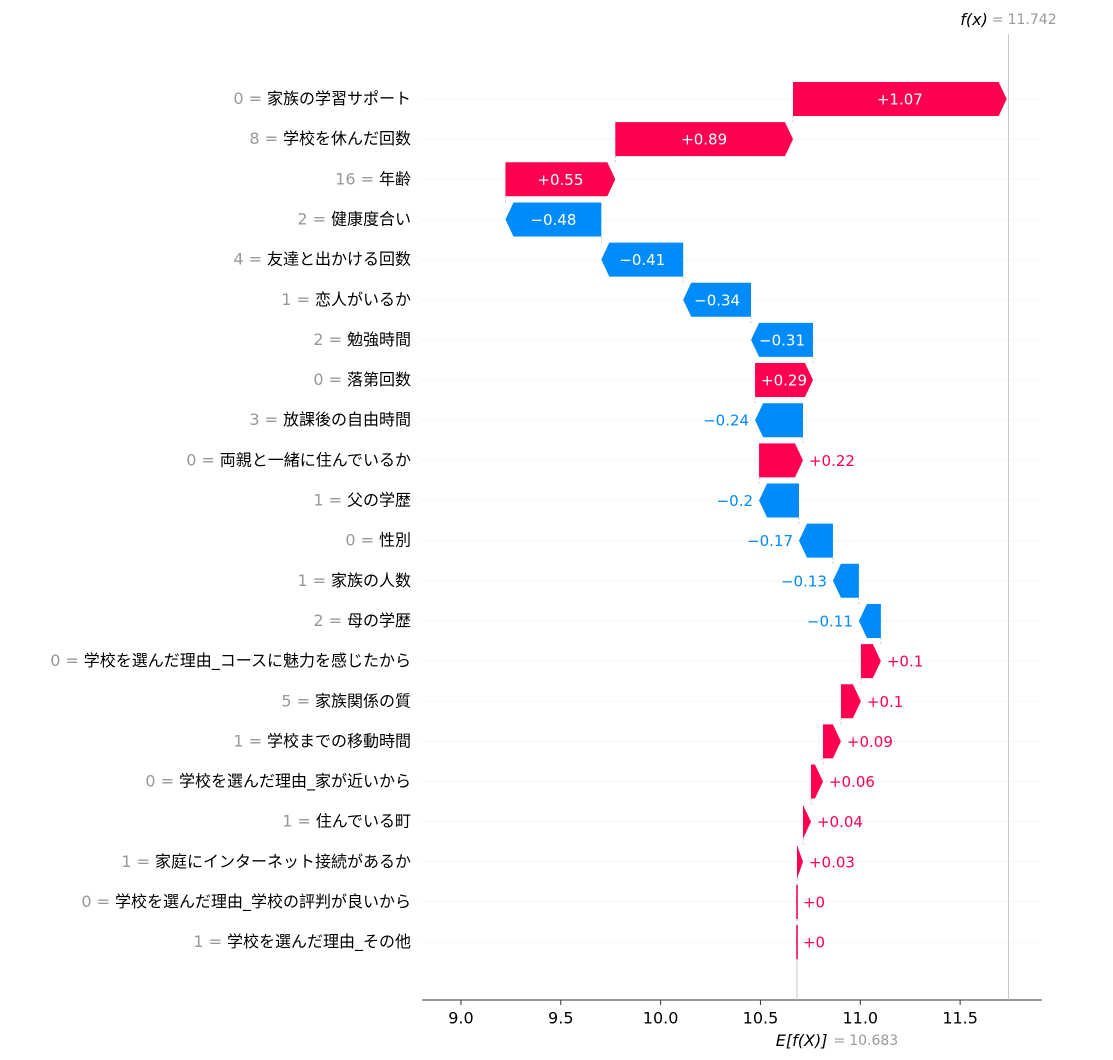 This screenshot has height=1060, width=1113. I want to click on feature-label: 0 = 学校を選んだ理由_家が近いから, so click(278, 781).